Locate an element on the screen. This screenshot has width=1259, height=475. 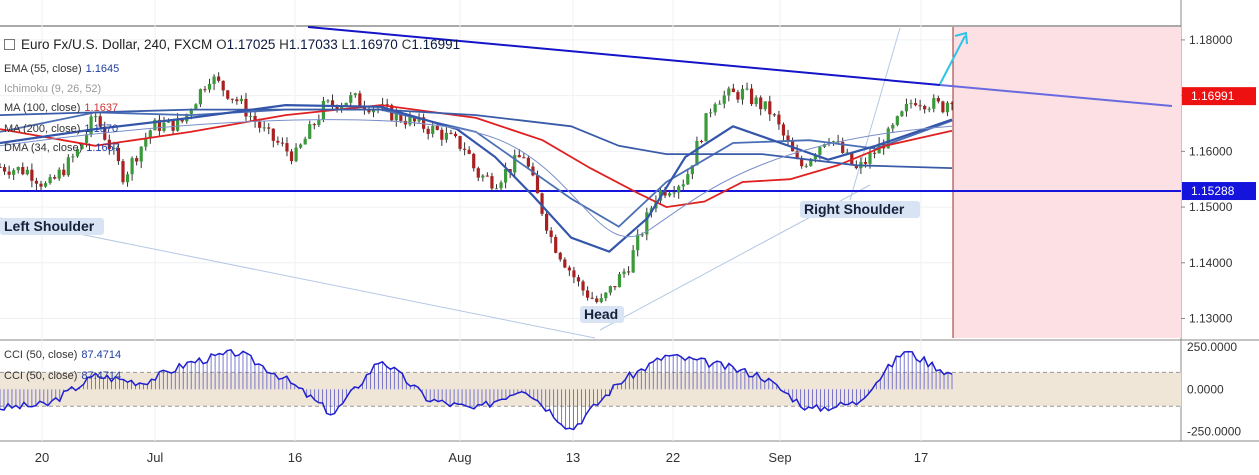
time-tick-label: 17 is located at coordinates (921, 457).